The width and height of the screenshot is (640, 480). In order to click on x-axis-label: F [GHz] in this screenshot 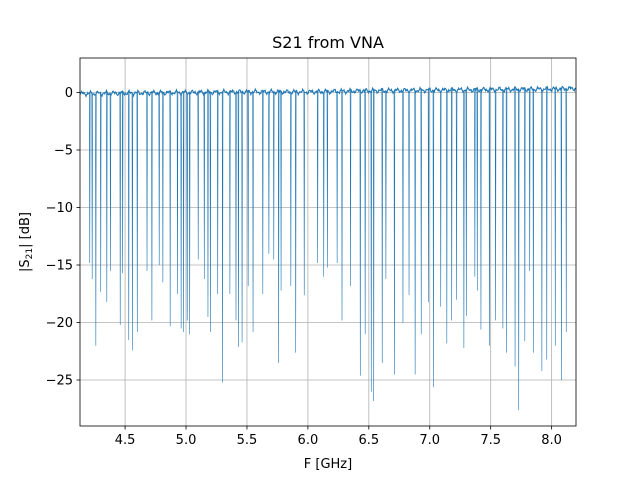, I will do `click(328, 464)`.